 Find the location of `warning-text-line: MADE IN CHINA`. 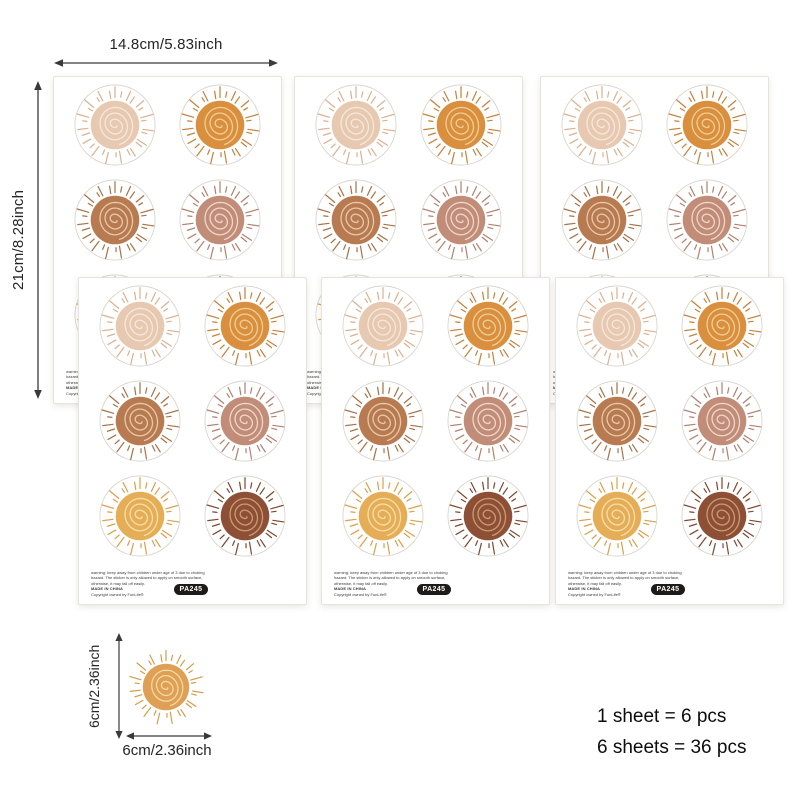

warning-text-line: MADE IN CHINA is located at coordinates (584, 589).